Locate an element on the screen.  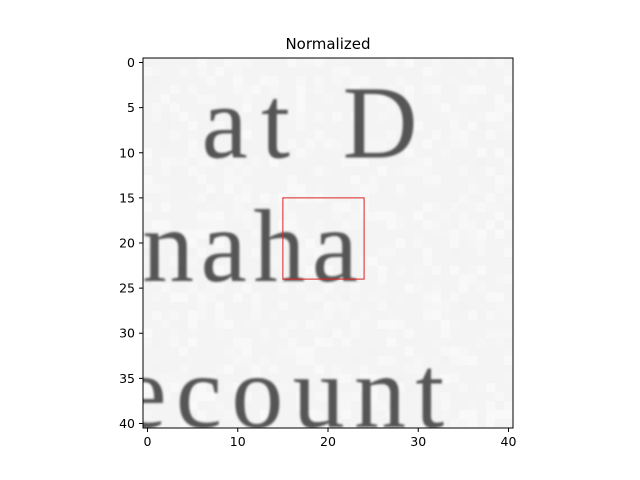
y-tick-label: 5 is located at coordinates (131, 107).